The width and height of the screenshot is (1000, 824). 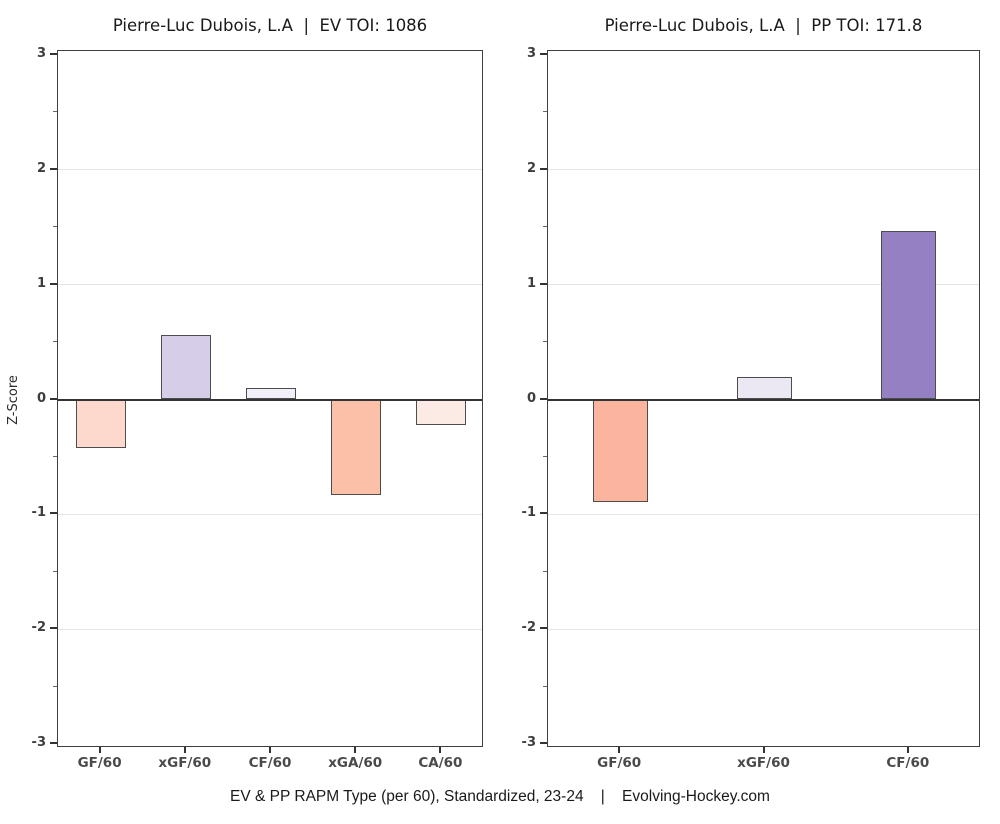 What do you see at coordinates (355, 763) in the screenshot?
I see `x-tick-label-xGA/60: xGA/60` at bounding box center [355, 763].